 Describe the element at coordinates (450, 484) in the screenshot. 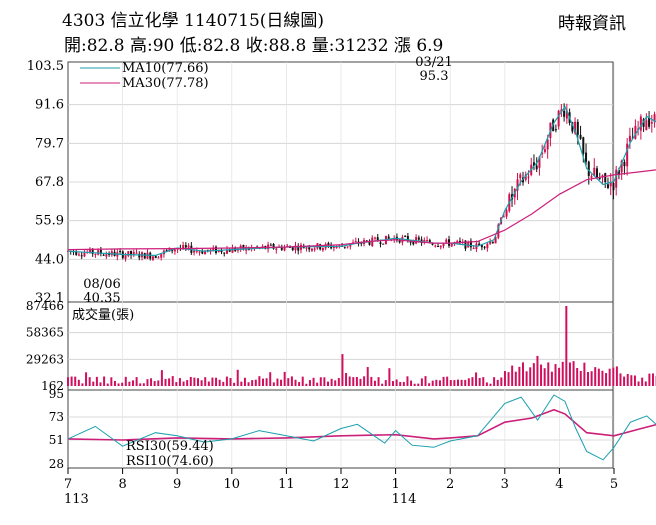

I see `x-tick-label: 2` at that location.